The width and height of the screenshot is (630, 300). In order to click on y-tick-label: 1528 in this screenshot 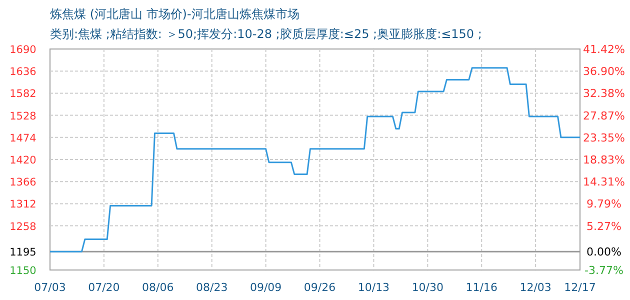, I will do `click(23, 116)`.